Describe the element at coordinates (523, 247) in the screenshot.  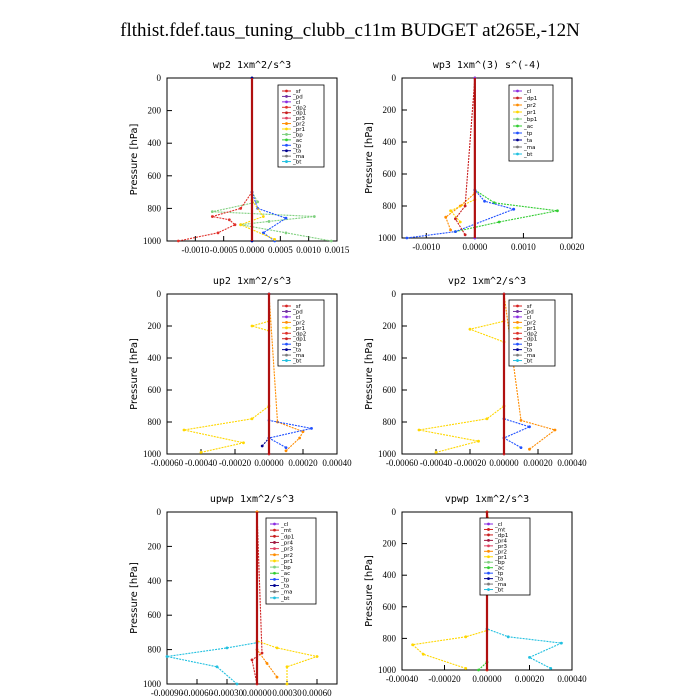
I see `x-tick-label: 0.0010` at that location.